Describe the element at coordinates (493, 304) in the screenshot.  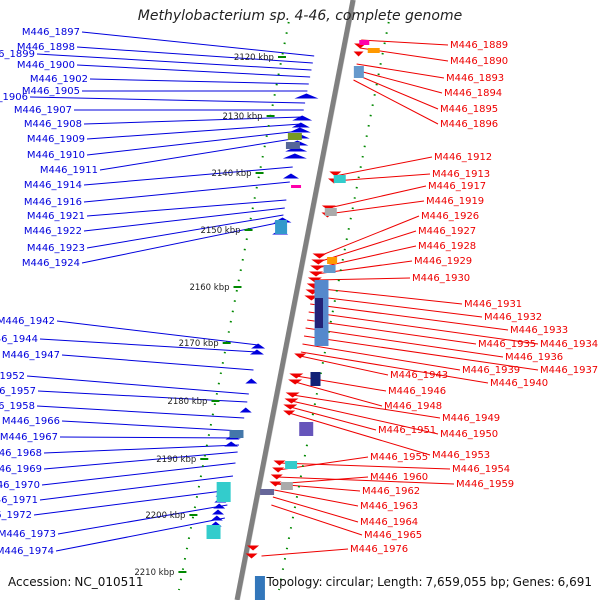
I see `gene-label: M446_1931` at that location.